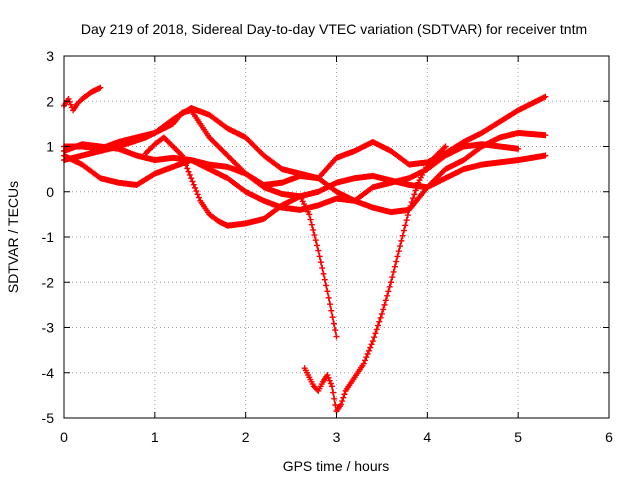 The image size is (640, 480). What do you see at coordinates (13, 237) in the screenshot?
I see `y-axis-label: SDTVAR / TECUs` at bounding box center [13, 237].